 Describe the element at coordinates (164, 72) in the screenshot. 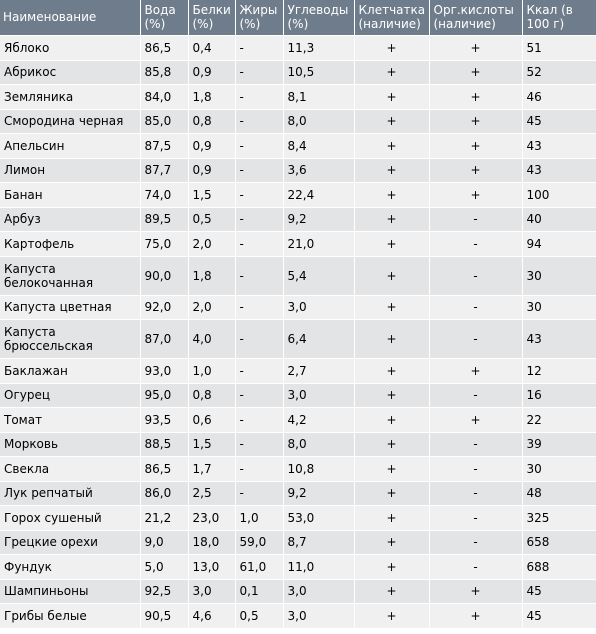

I see `cell-water: 85,8` at that location.